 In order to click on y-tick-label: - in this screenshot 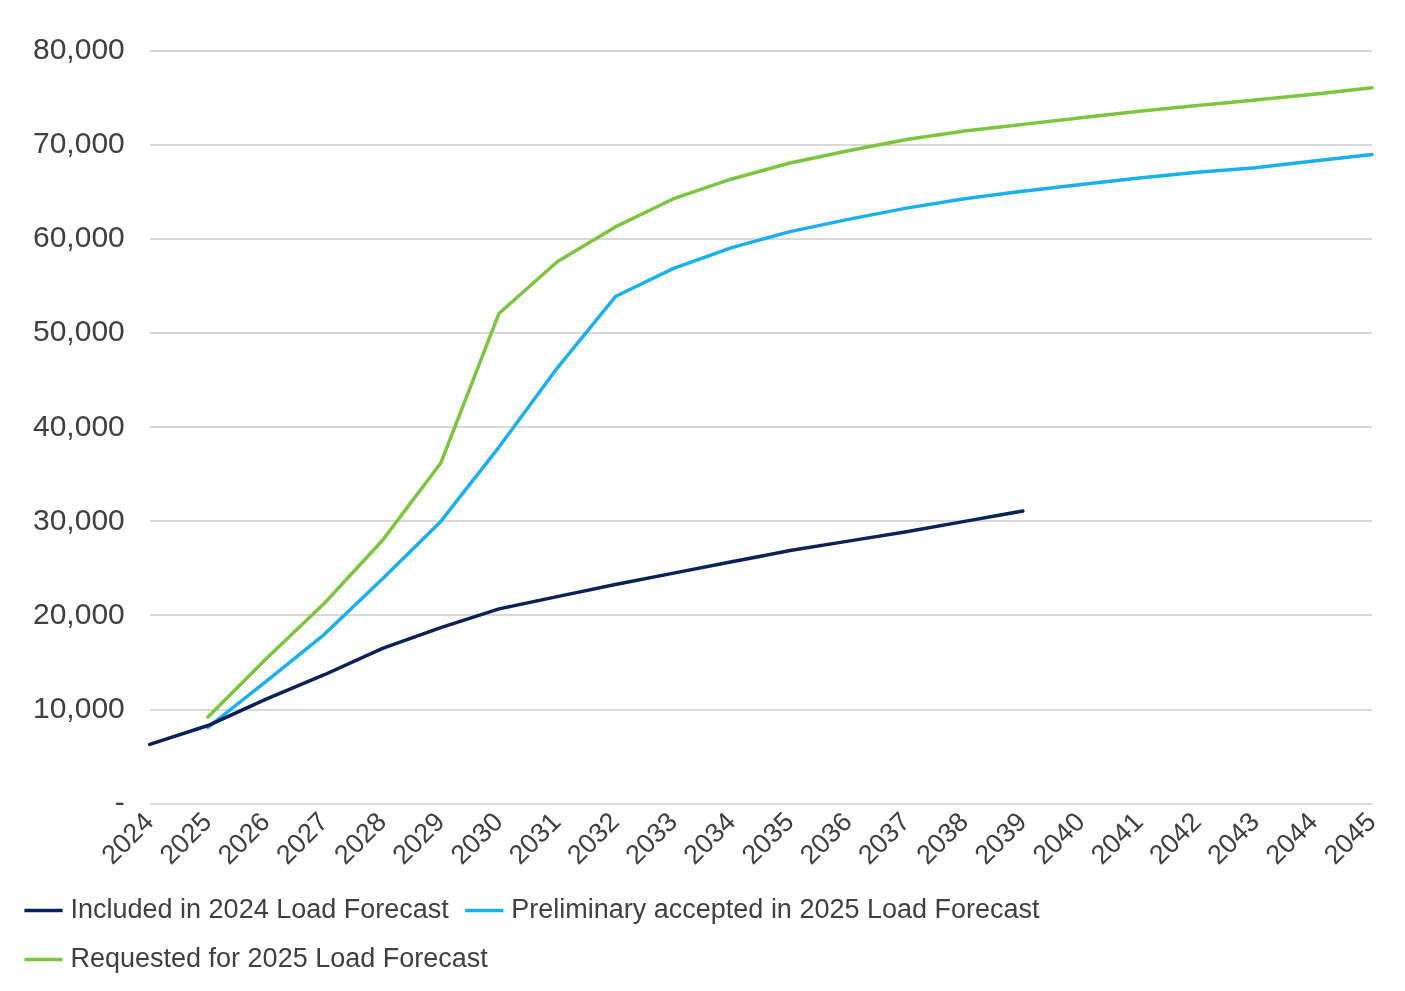, I will do `click(119, 801)`.